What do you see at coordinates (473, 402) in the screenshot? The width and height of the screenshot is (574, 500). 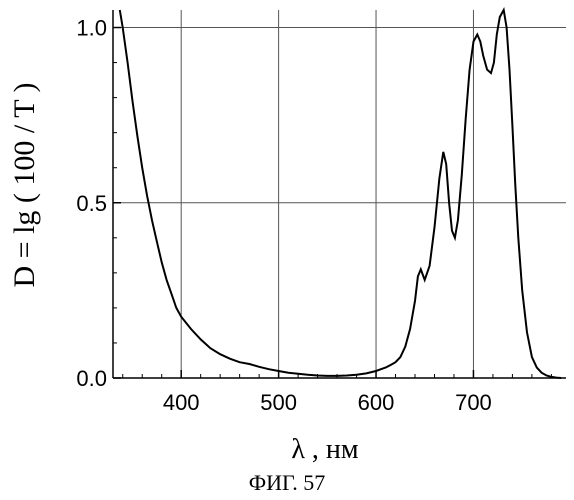 I see `x-tick-label: 700` at bounding box center [473, 402].